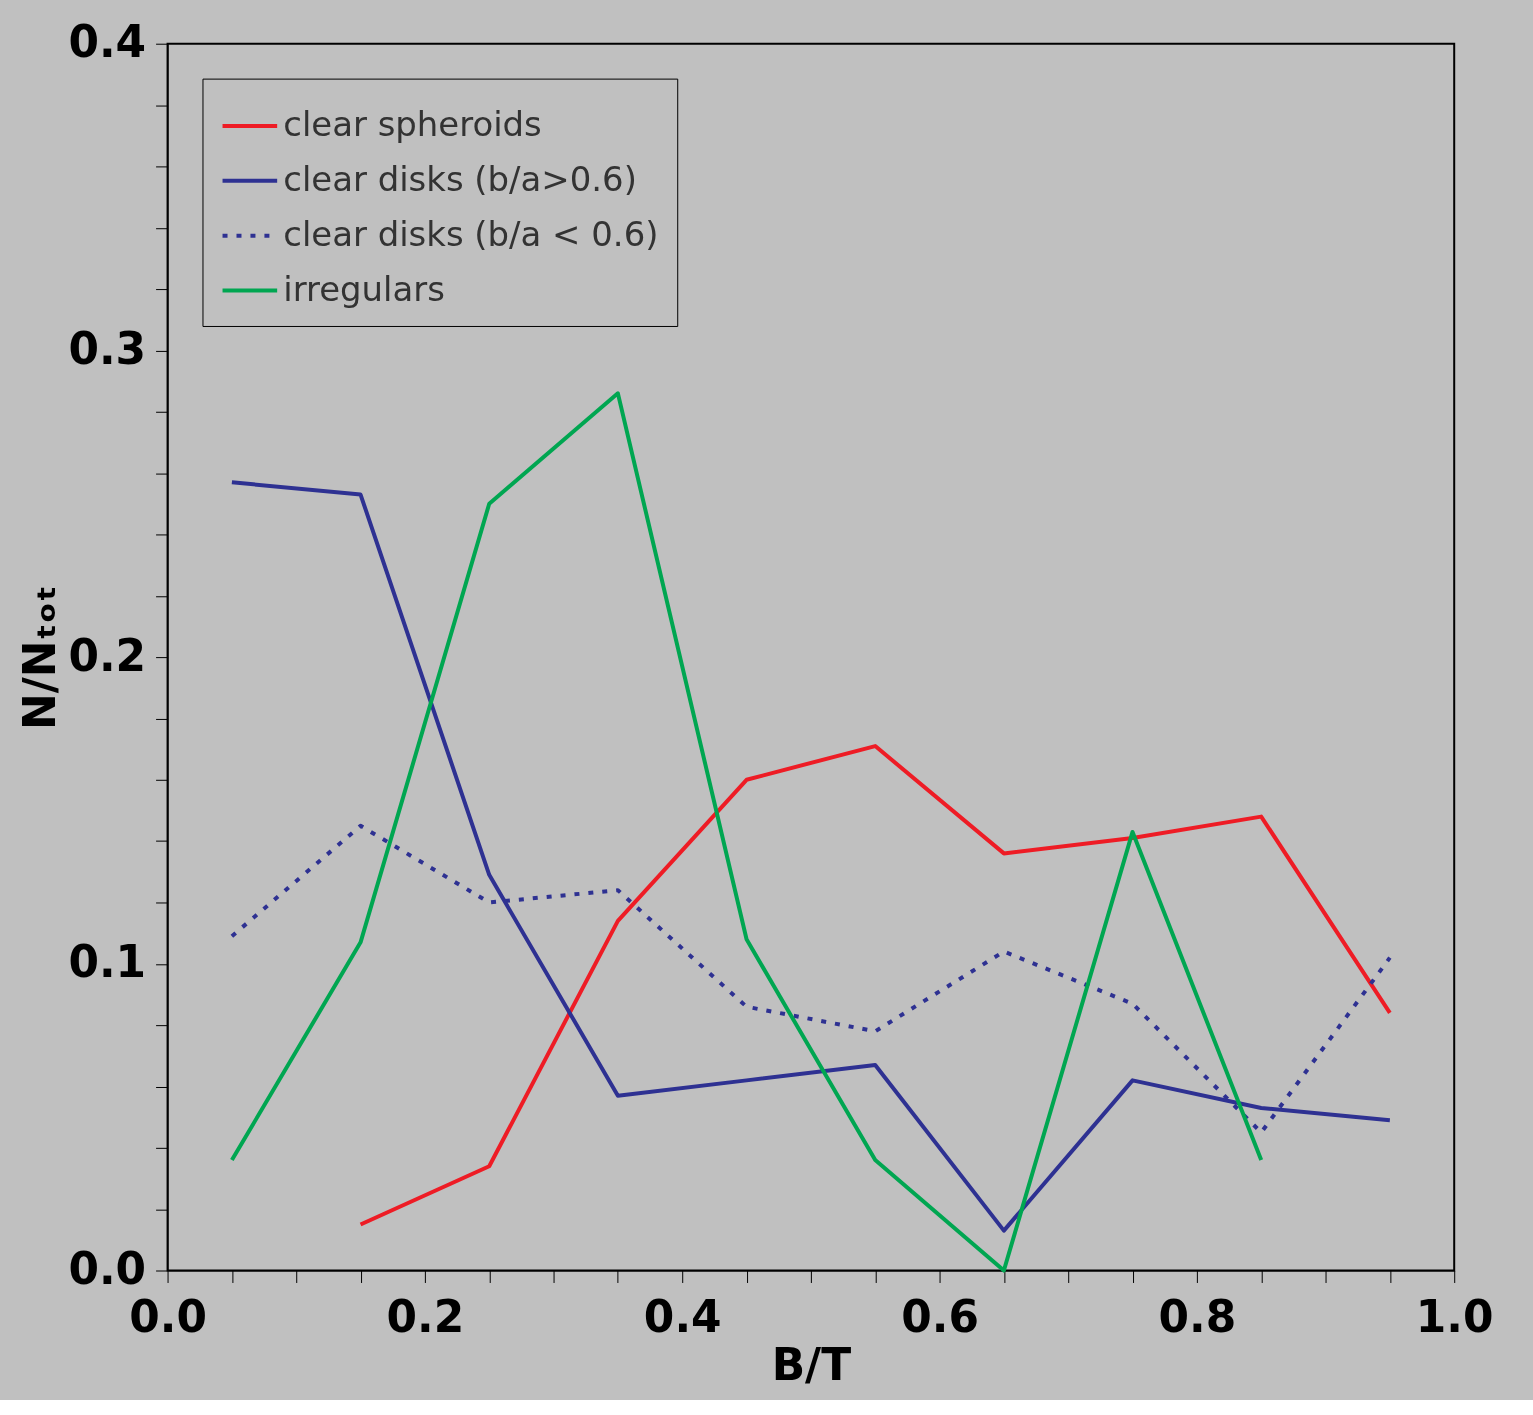  What do you see at coordinates (471, 234) in the screenshot?
I see `legend-label: clear disks (b/a < 0.6)` at bounding box center [471, 234].